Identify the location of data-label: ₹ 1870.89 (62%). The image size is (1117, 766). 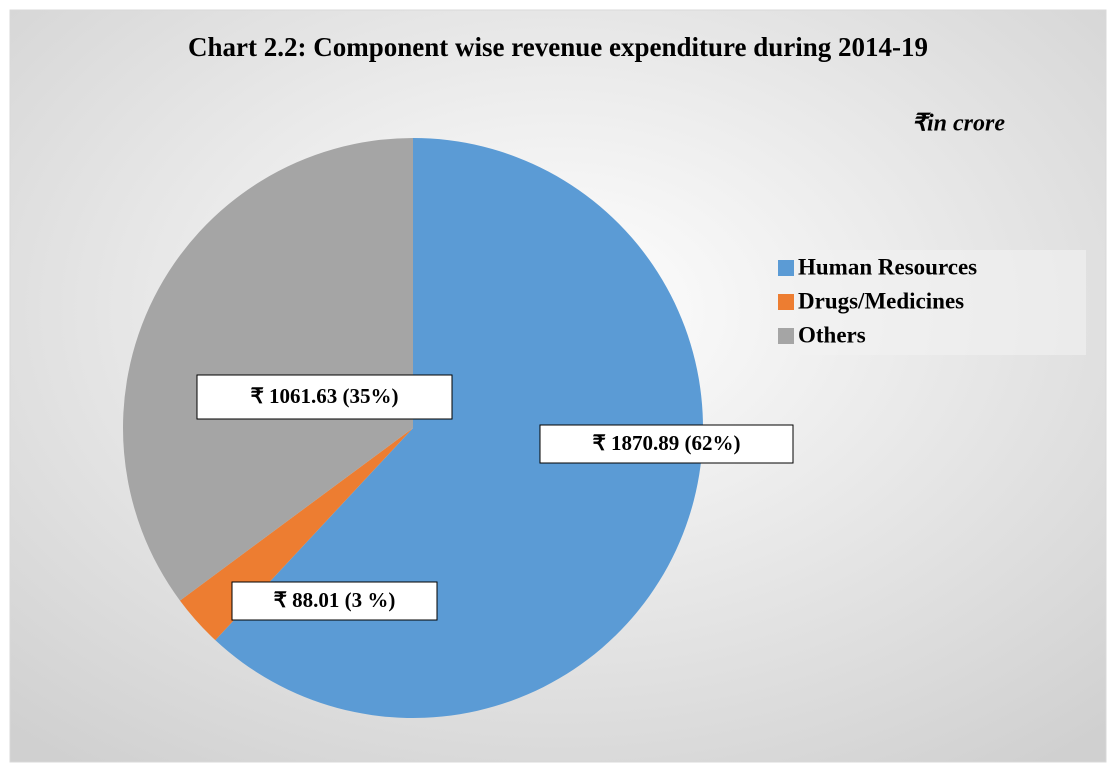
(666, 443).